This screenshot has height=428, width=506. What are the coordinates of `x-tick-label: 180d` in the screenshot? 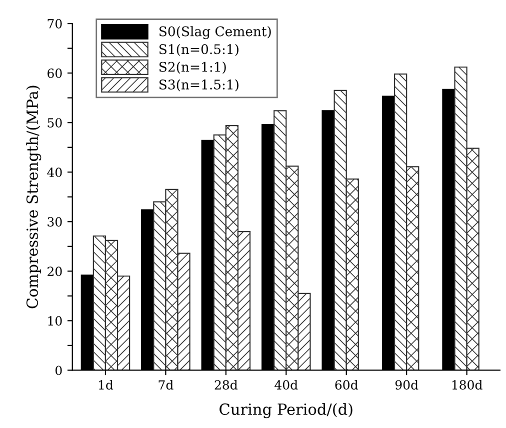 It's located at (467, 385).